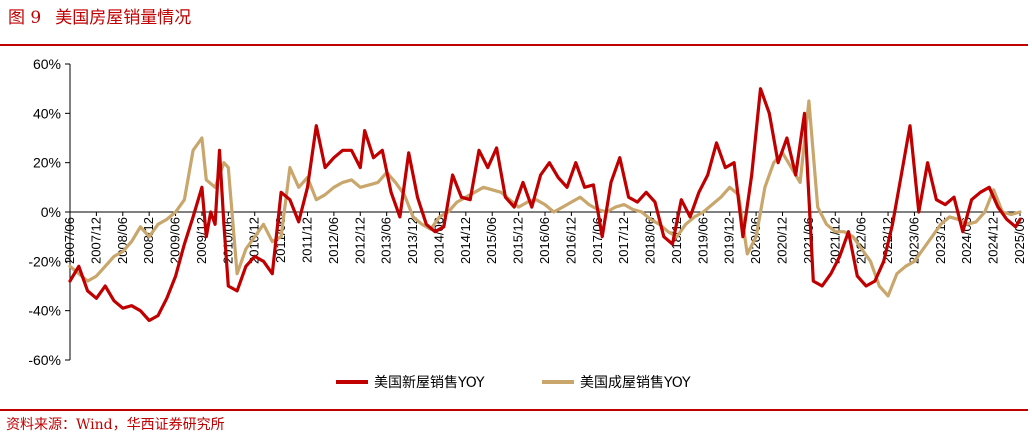  Describe the element at coordinates (465, 240) in the screenshot. I see `x-tick-label: 2014/12` at that location.